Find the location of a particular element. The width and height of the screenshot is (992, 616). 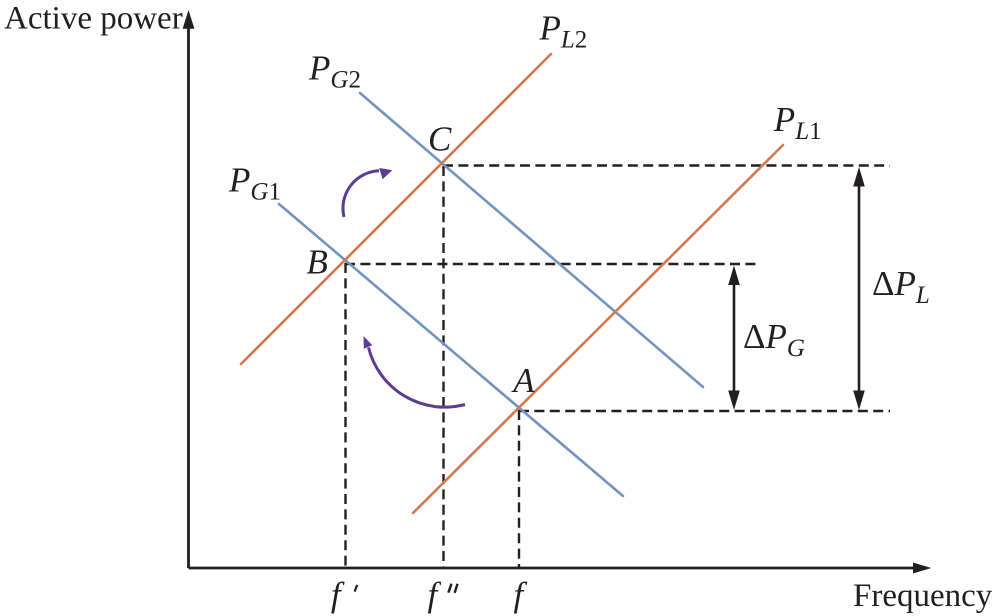

svg-text: ΔPL is located at coordinates (901, 286).